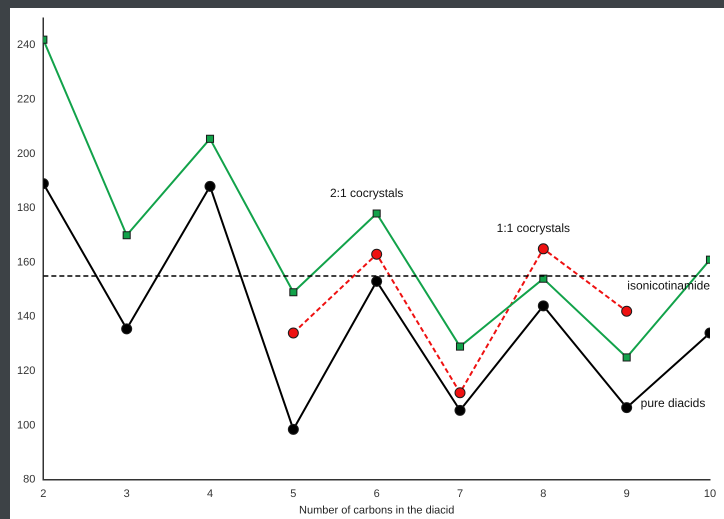 This screenshot has height=519, width=724. Describe the element at coordinates (293, 494) in the screenshot. I see `x-tick-label: 5` at that location.